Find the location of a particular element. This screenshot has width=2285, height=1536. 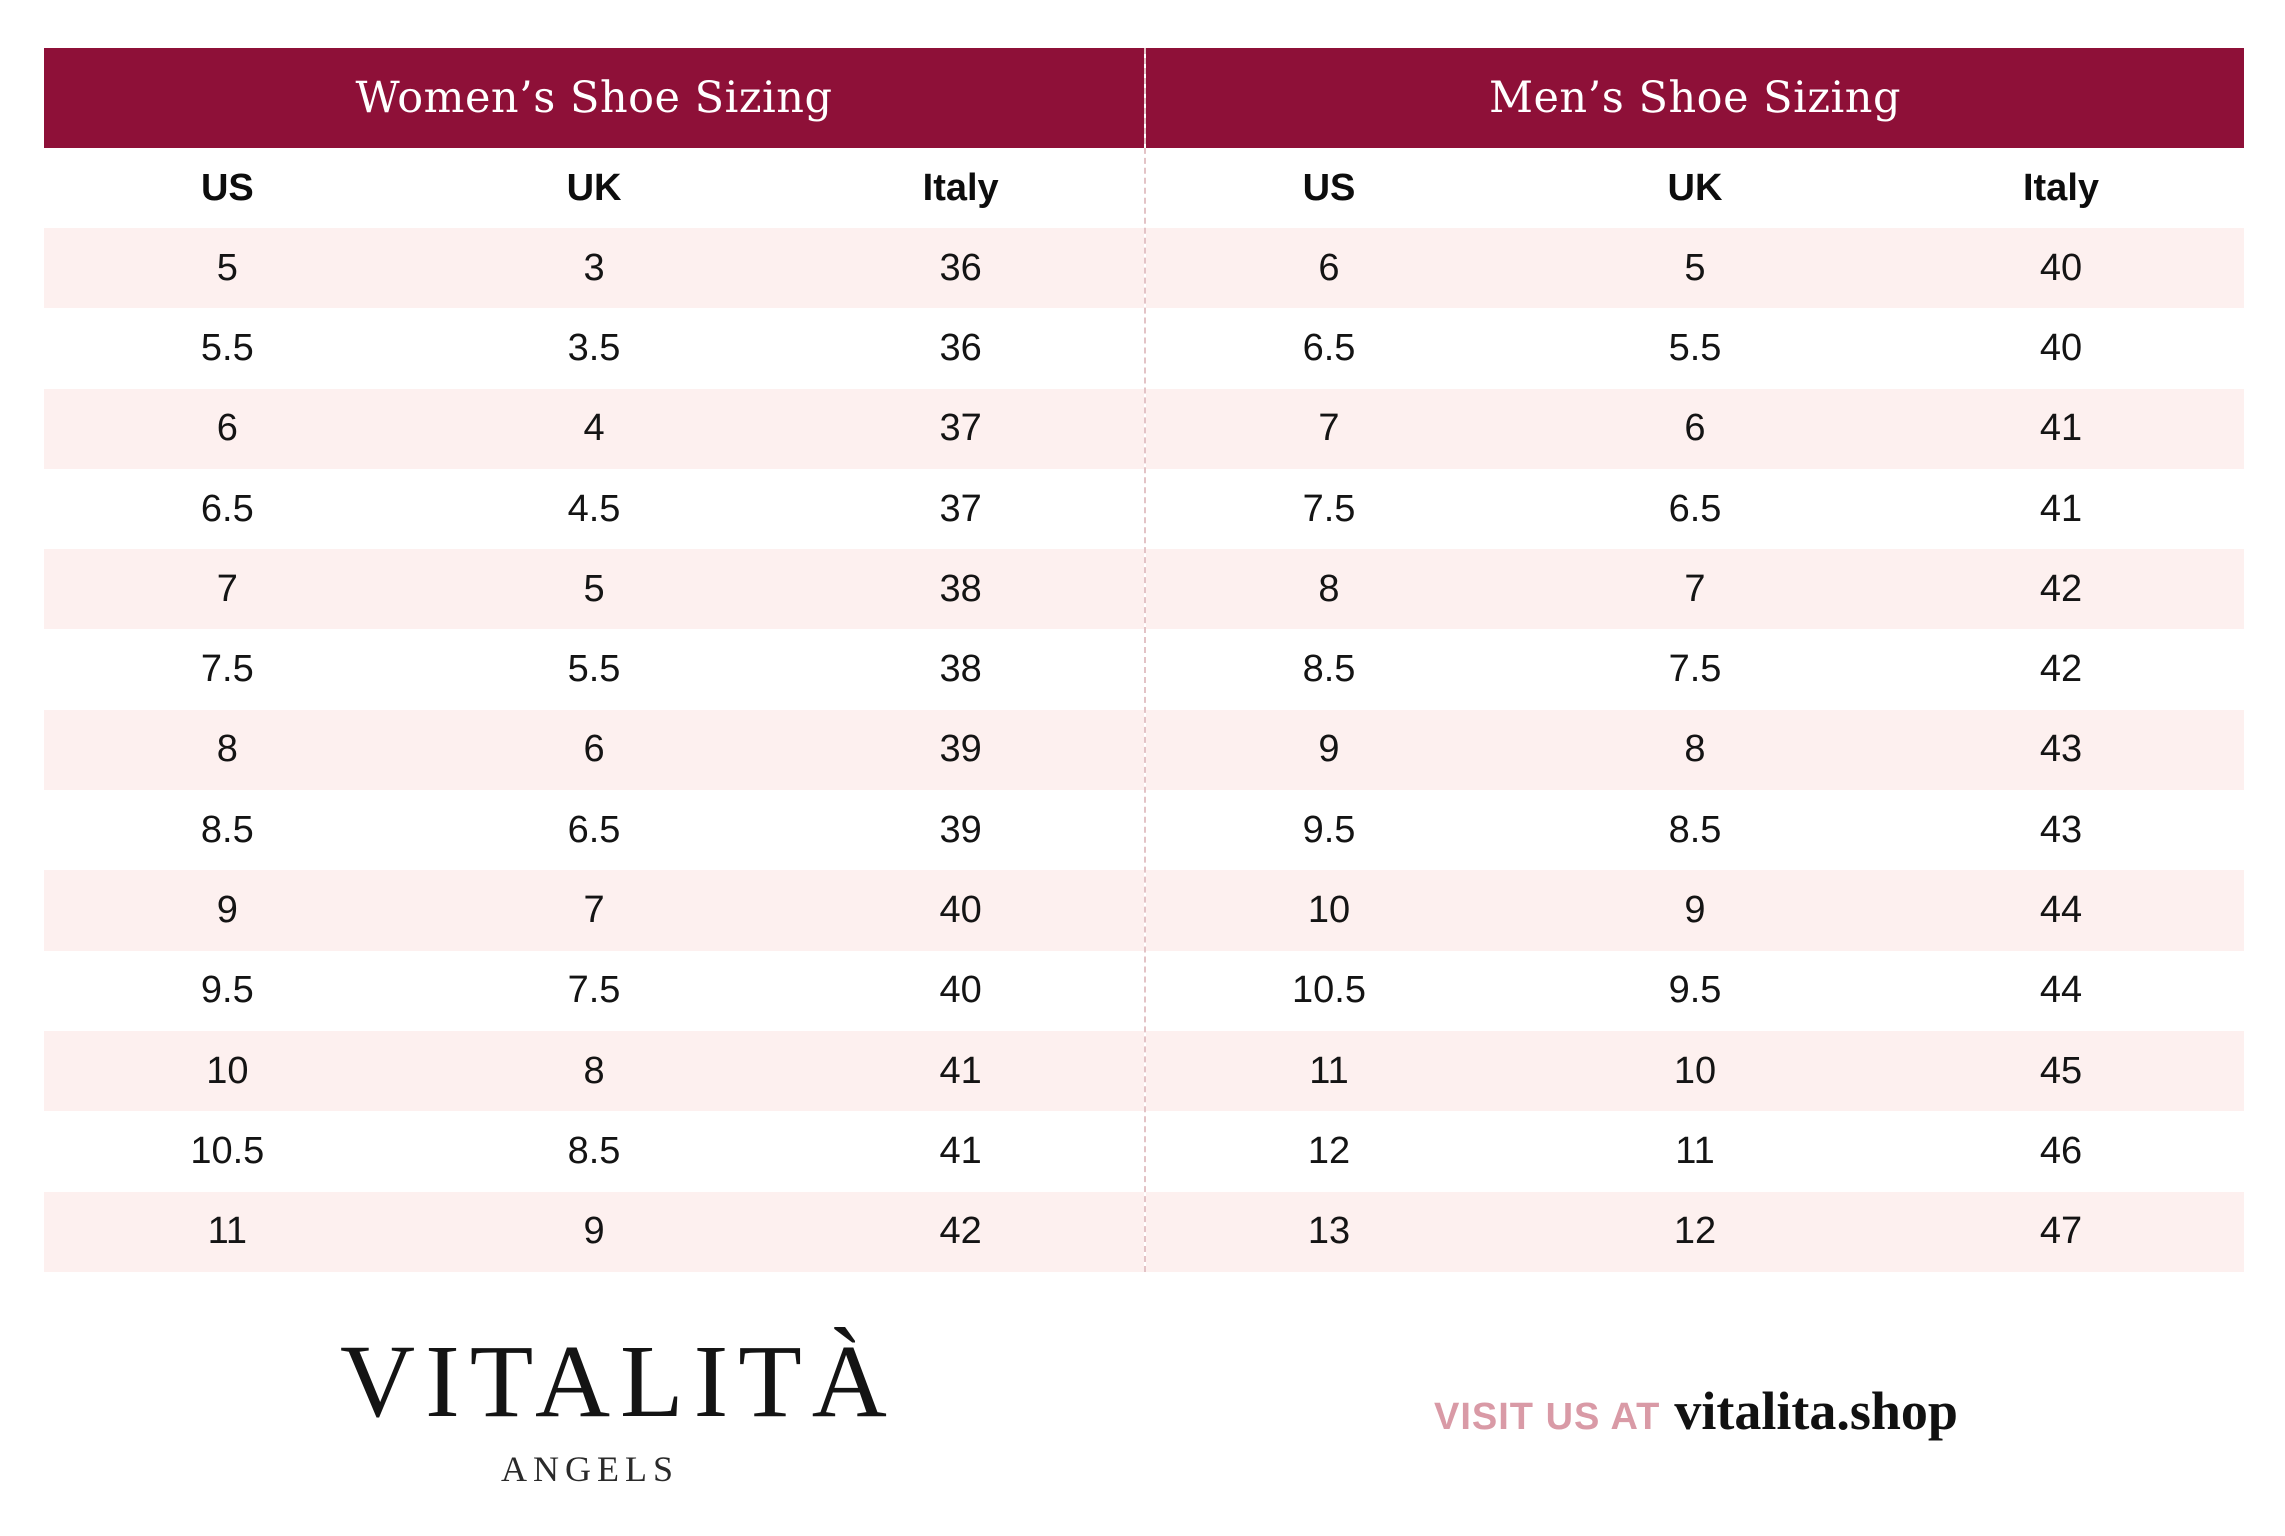

table-row: 10.5 8.5 41 is located at coordinates (594, 1151).